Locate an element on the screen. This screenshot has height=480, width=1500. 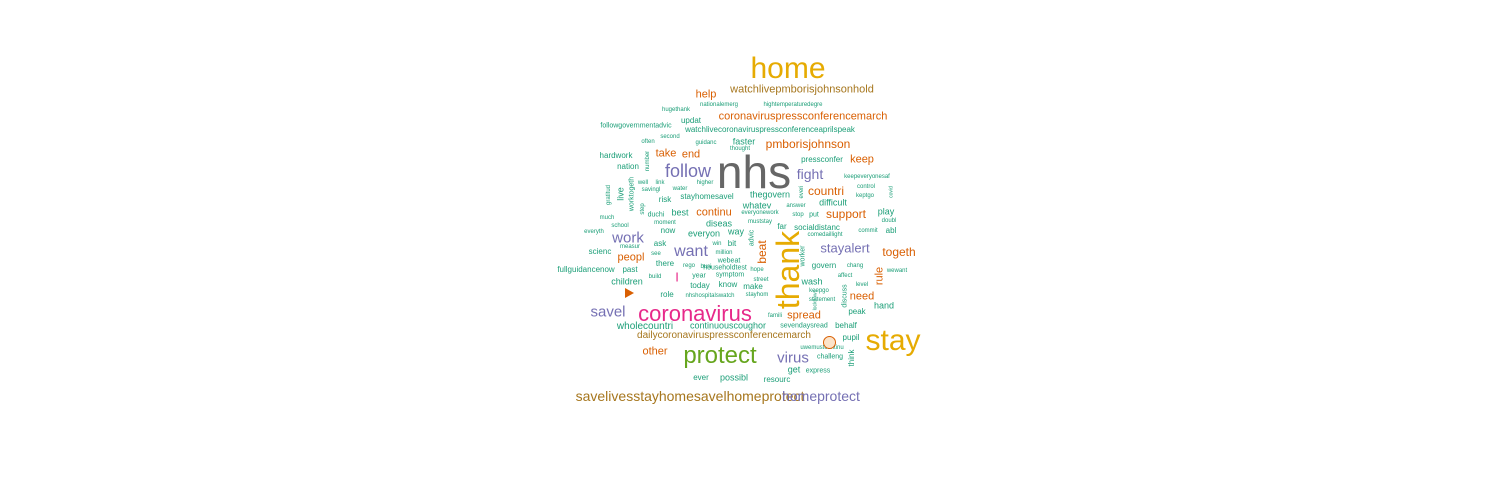
word: everyth is located at coordinates (594, 232).